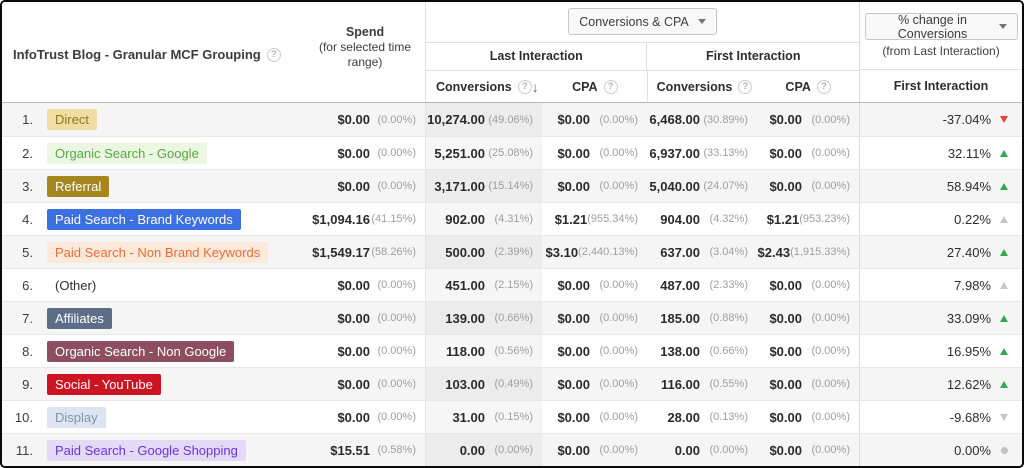  I want to click on dimension-column-header: InfoTrust Blog - Granular MCF Grouping ?, so click(147, 54).